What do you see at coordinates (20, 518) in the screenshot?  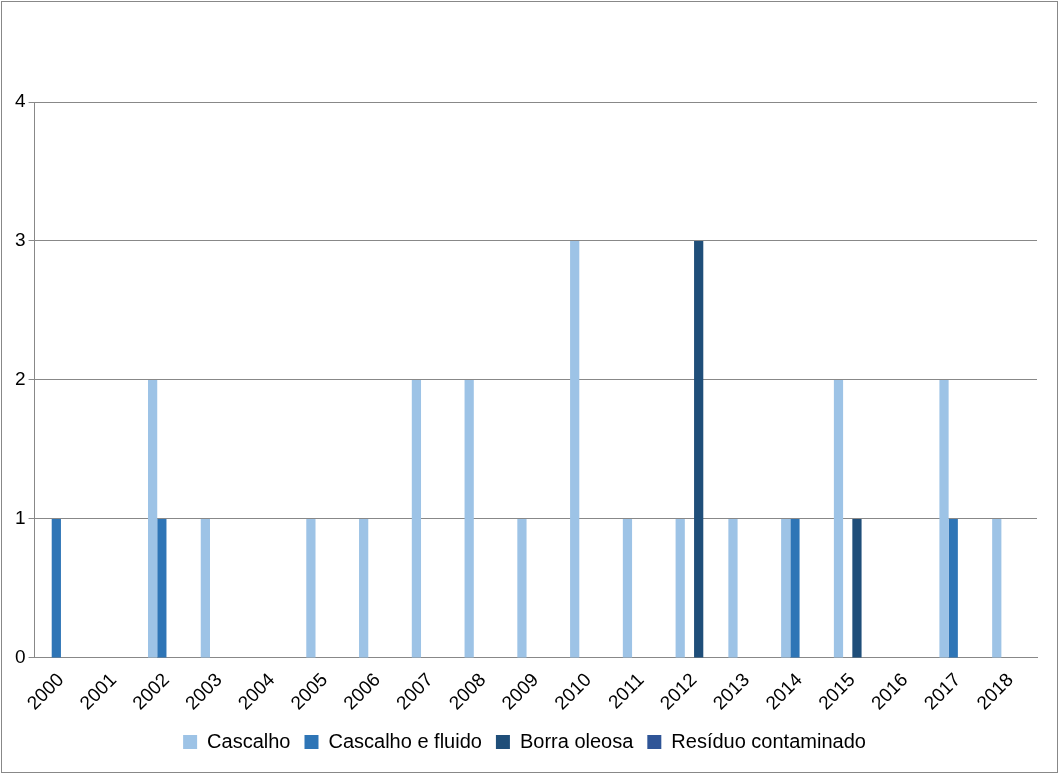 I see `y-tick-label: 1` at bounding box center [20, 518].